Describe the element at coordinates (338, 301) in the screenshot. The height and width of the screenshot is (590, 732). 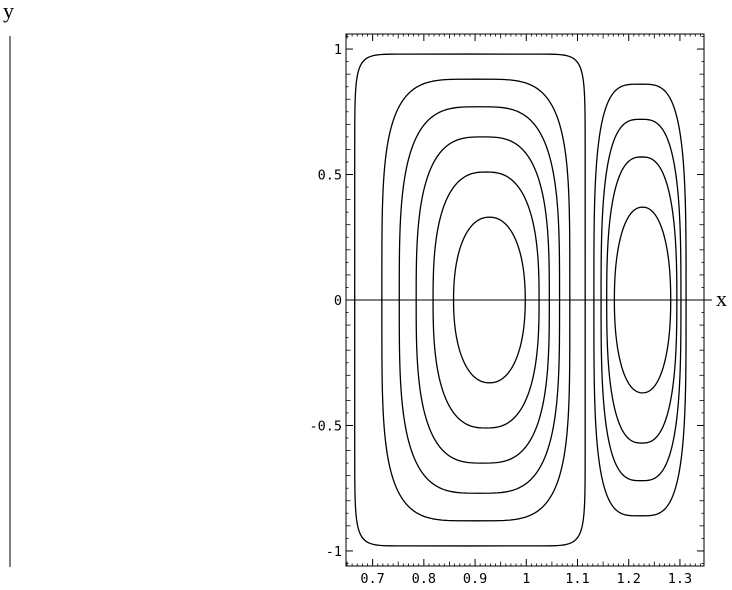
I see `y-tick-label: 0` at that location.